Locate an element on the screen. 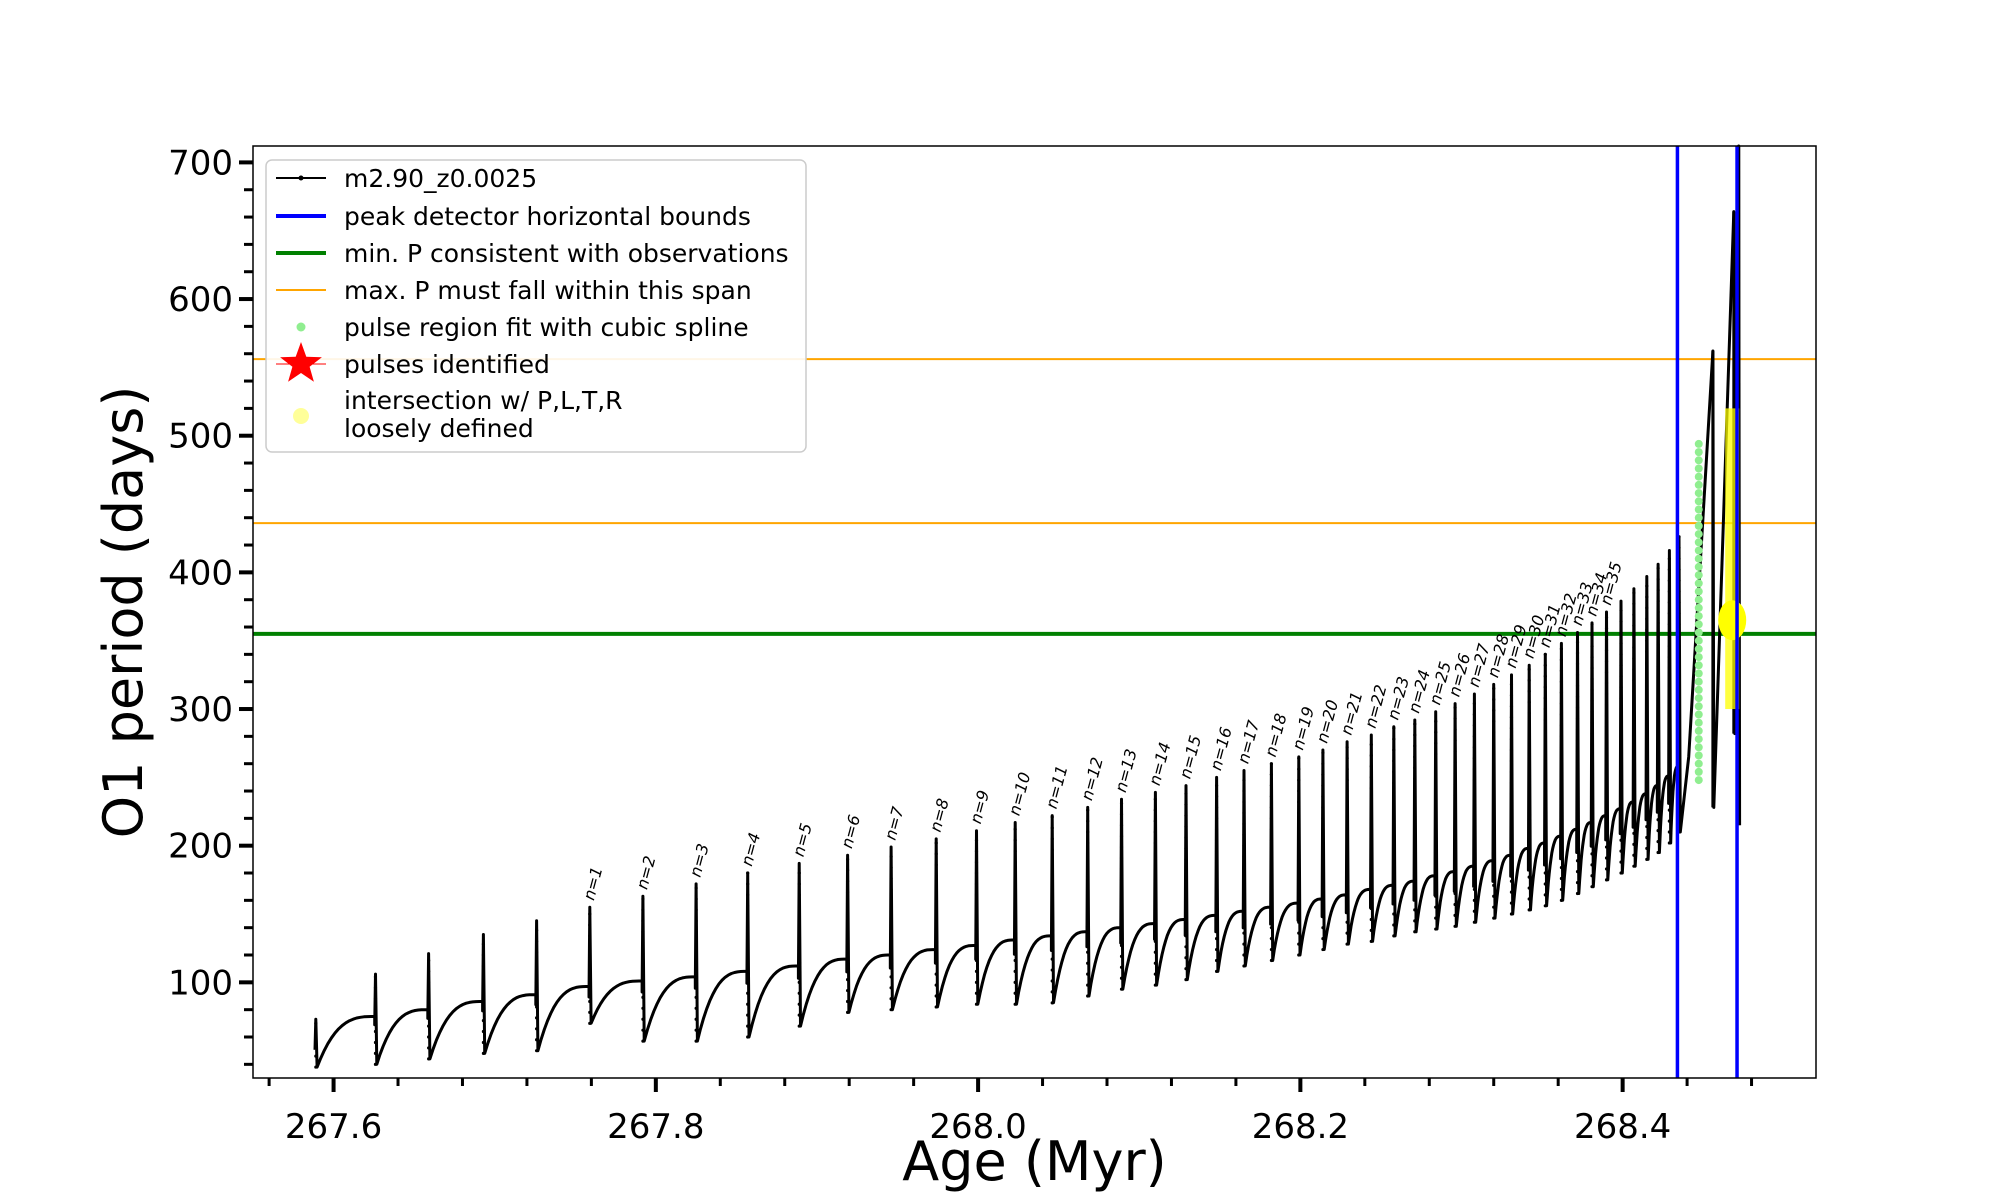  pulse-label: n=1 is located at coordinates (592, 884).